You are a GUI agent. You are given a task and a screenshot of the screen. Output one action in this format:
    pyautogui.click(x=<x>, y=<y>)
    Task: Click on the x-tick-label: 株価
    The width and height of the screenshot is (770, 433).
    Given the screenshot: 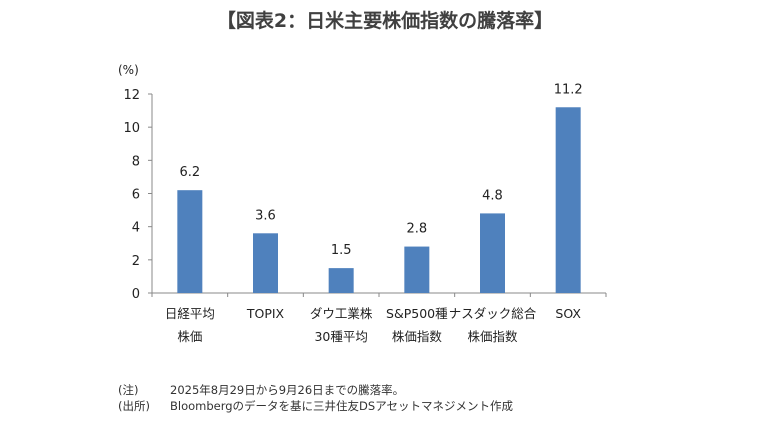 What is the action you would take?
    pyautogui.click(x=189, y=336)
    